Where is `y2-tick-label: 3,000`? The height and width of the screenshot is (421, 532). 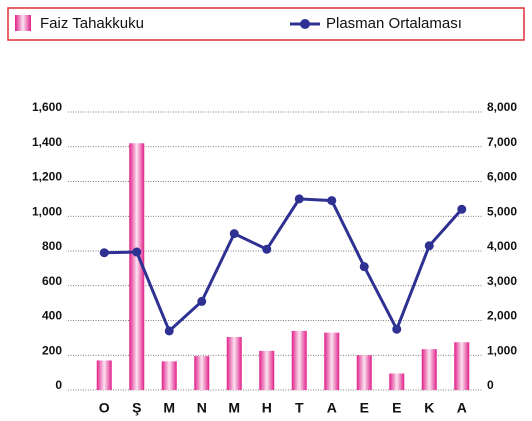 y2-tick-label: 3,000 is located at coordinates (502, 281).